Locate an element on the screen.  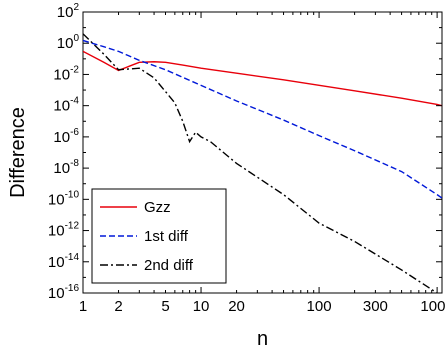
y-tick-label: 10⁰ is located at coordinates (68, 42).